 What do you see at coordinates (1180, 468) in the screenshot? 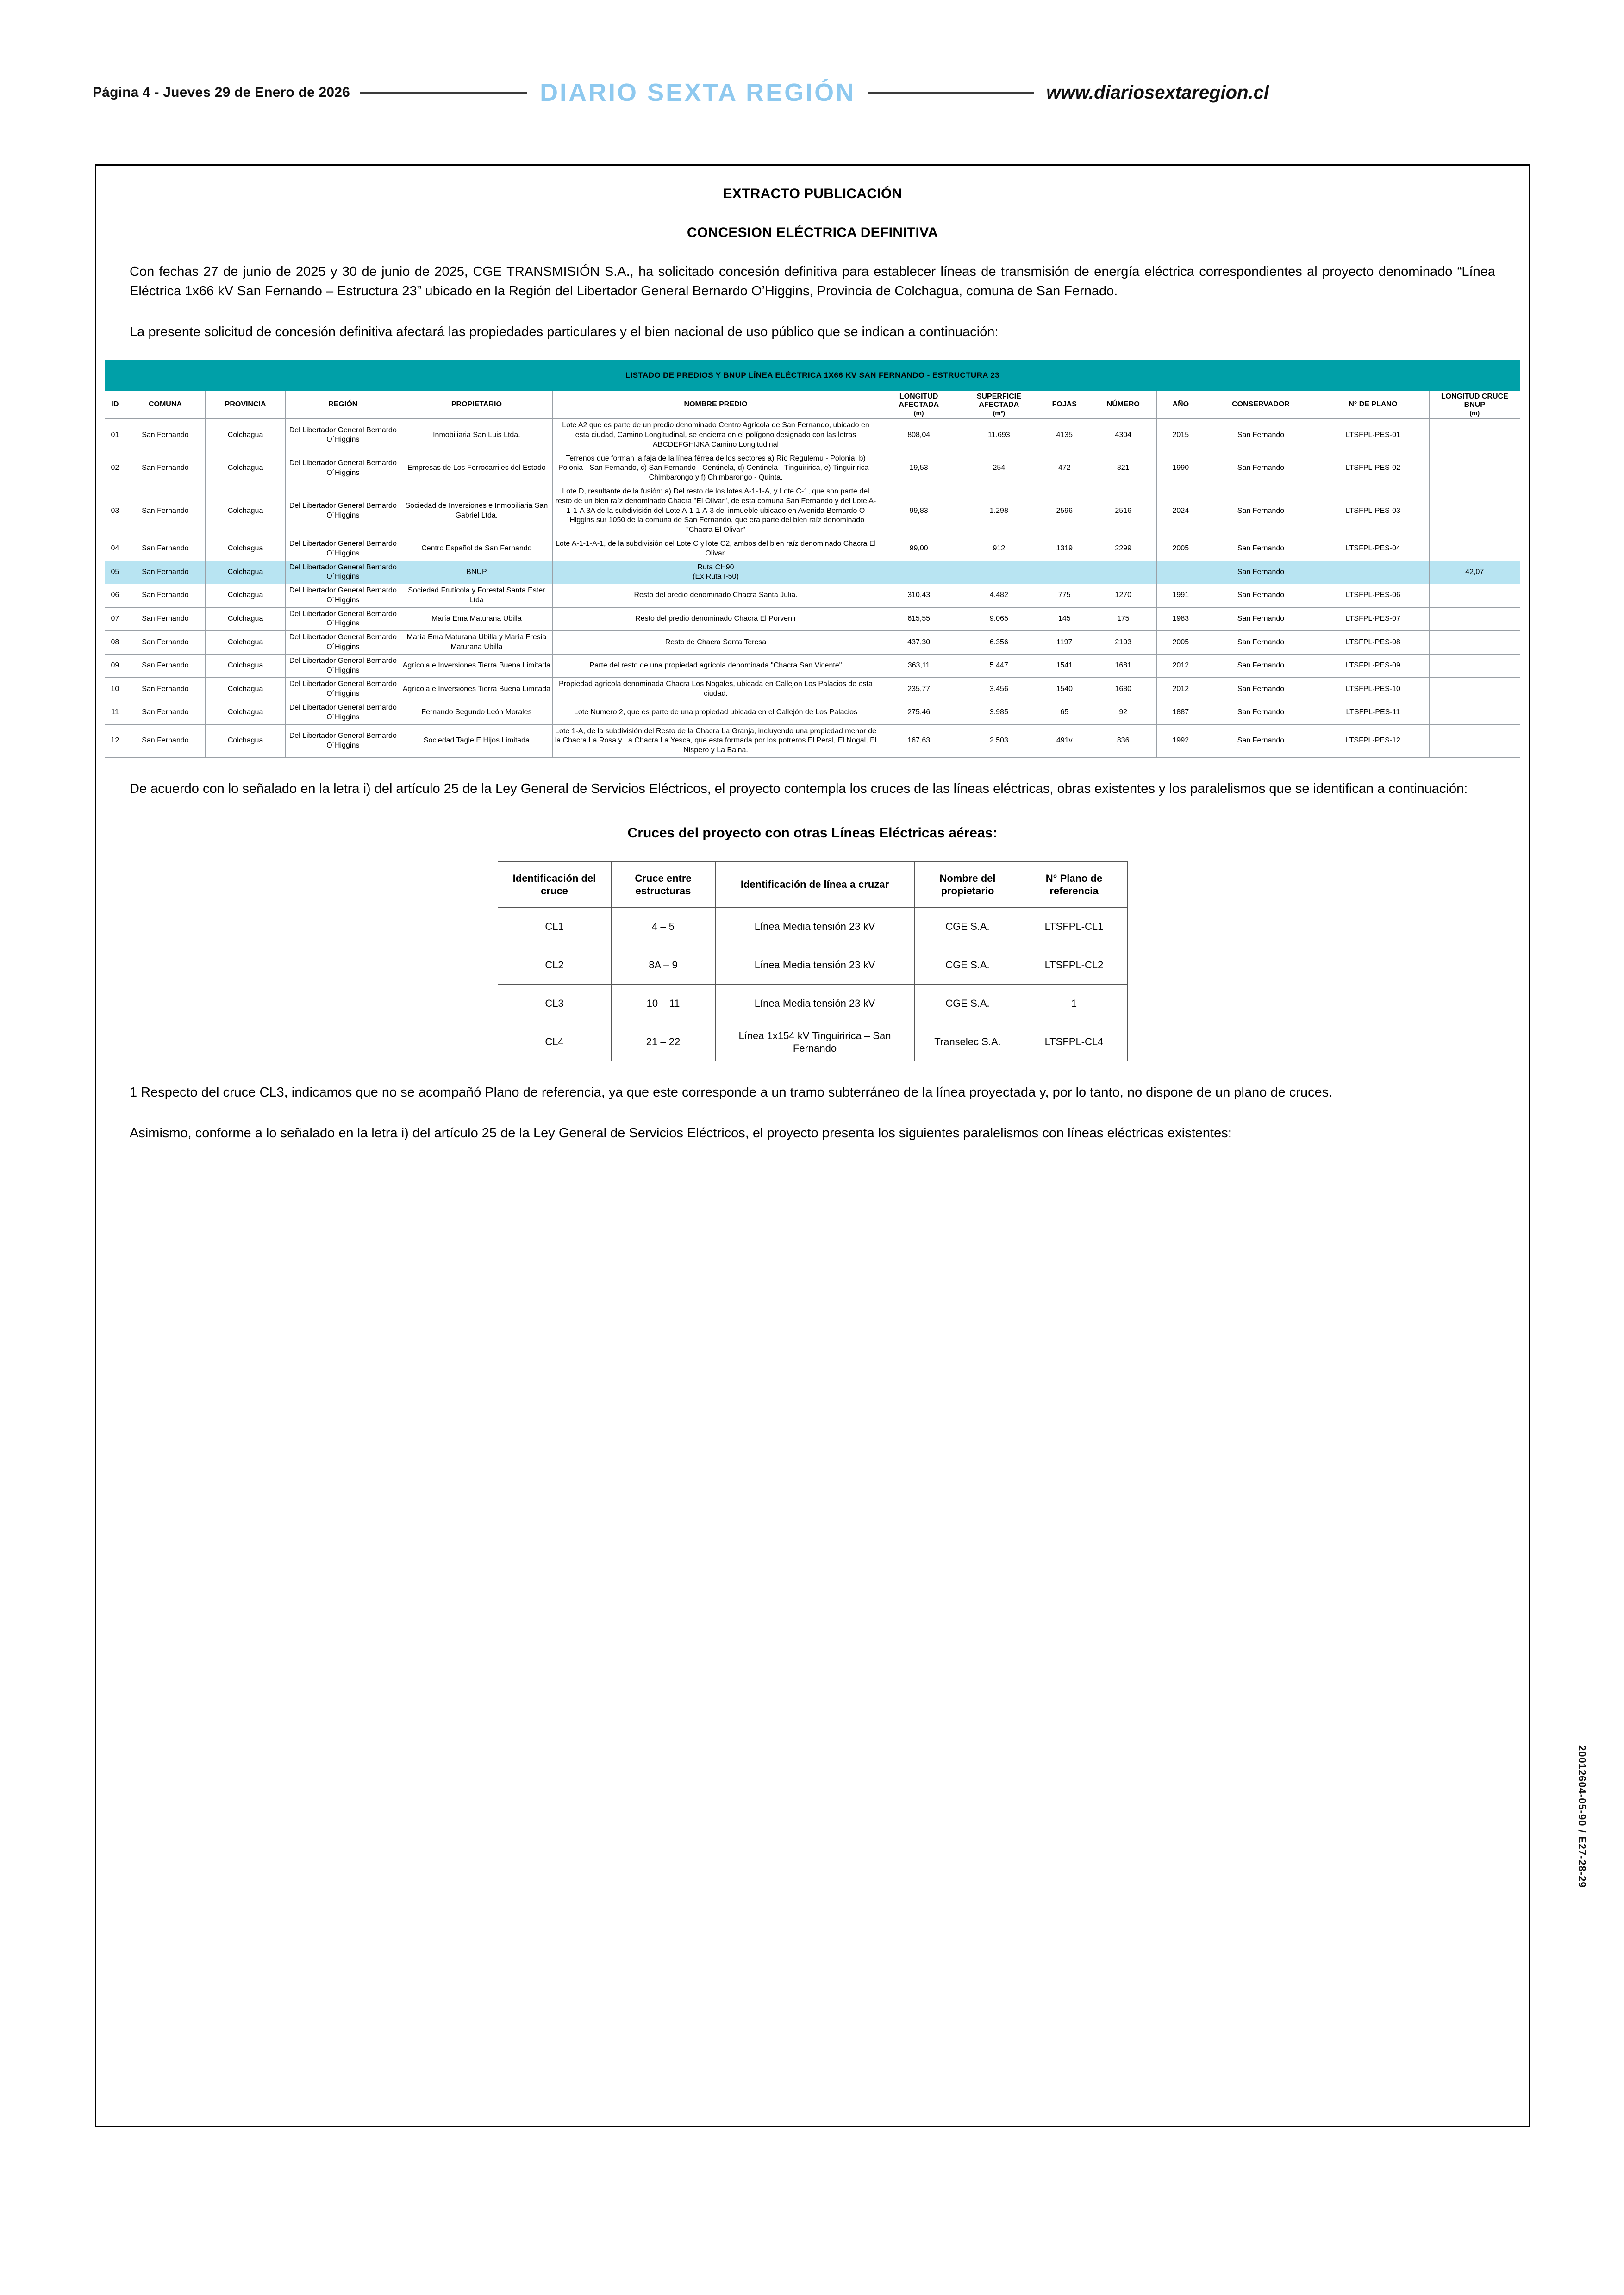
I see `predios-cell-anio: 1990` at bounding box center [1180, 468].